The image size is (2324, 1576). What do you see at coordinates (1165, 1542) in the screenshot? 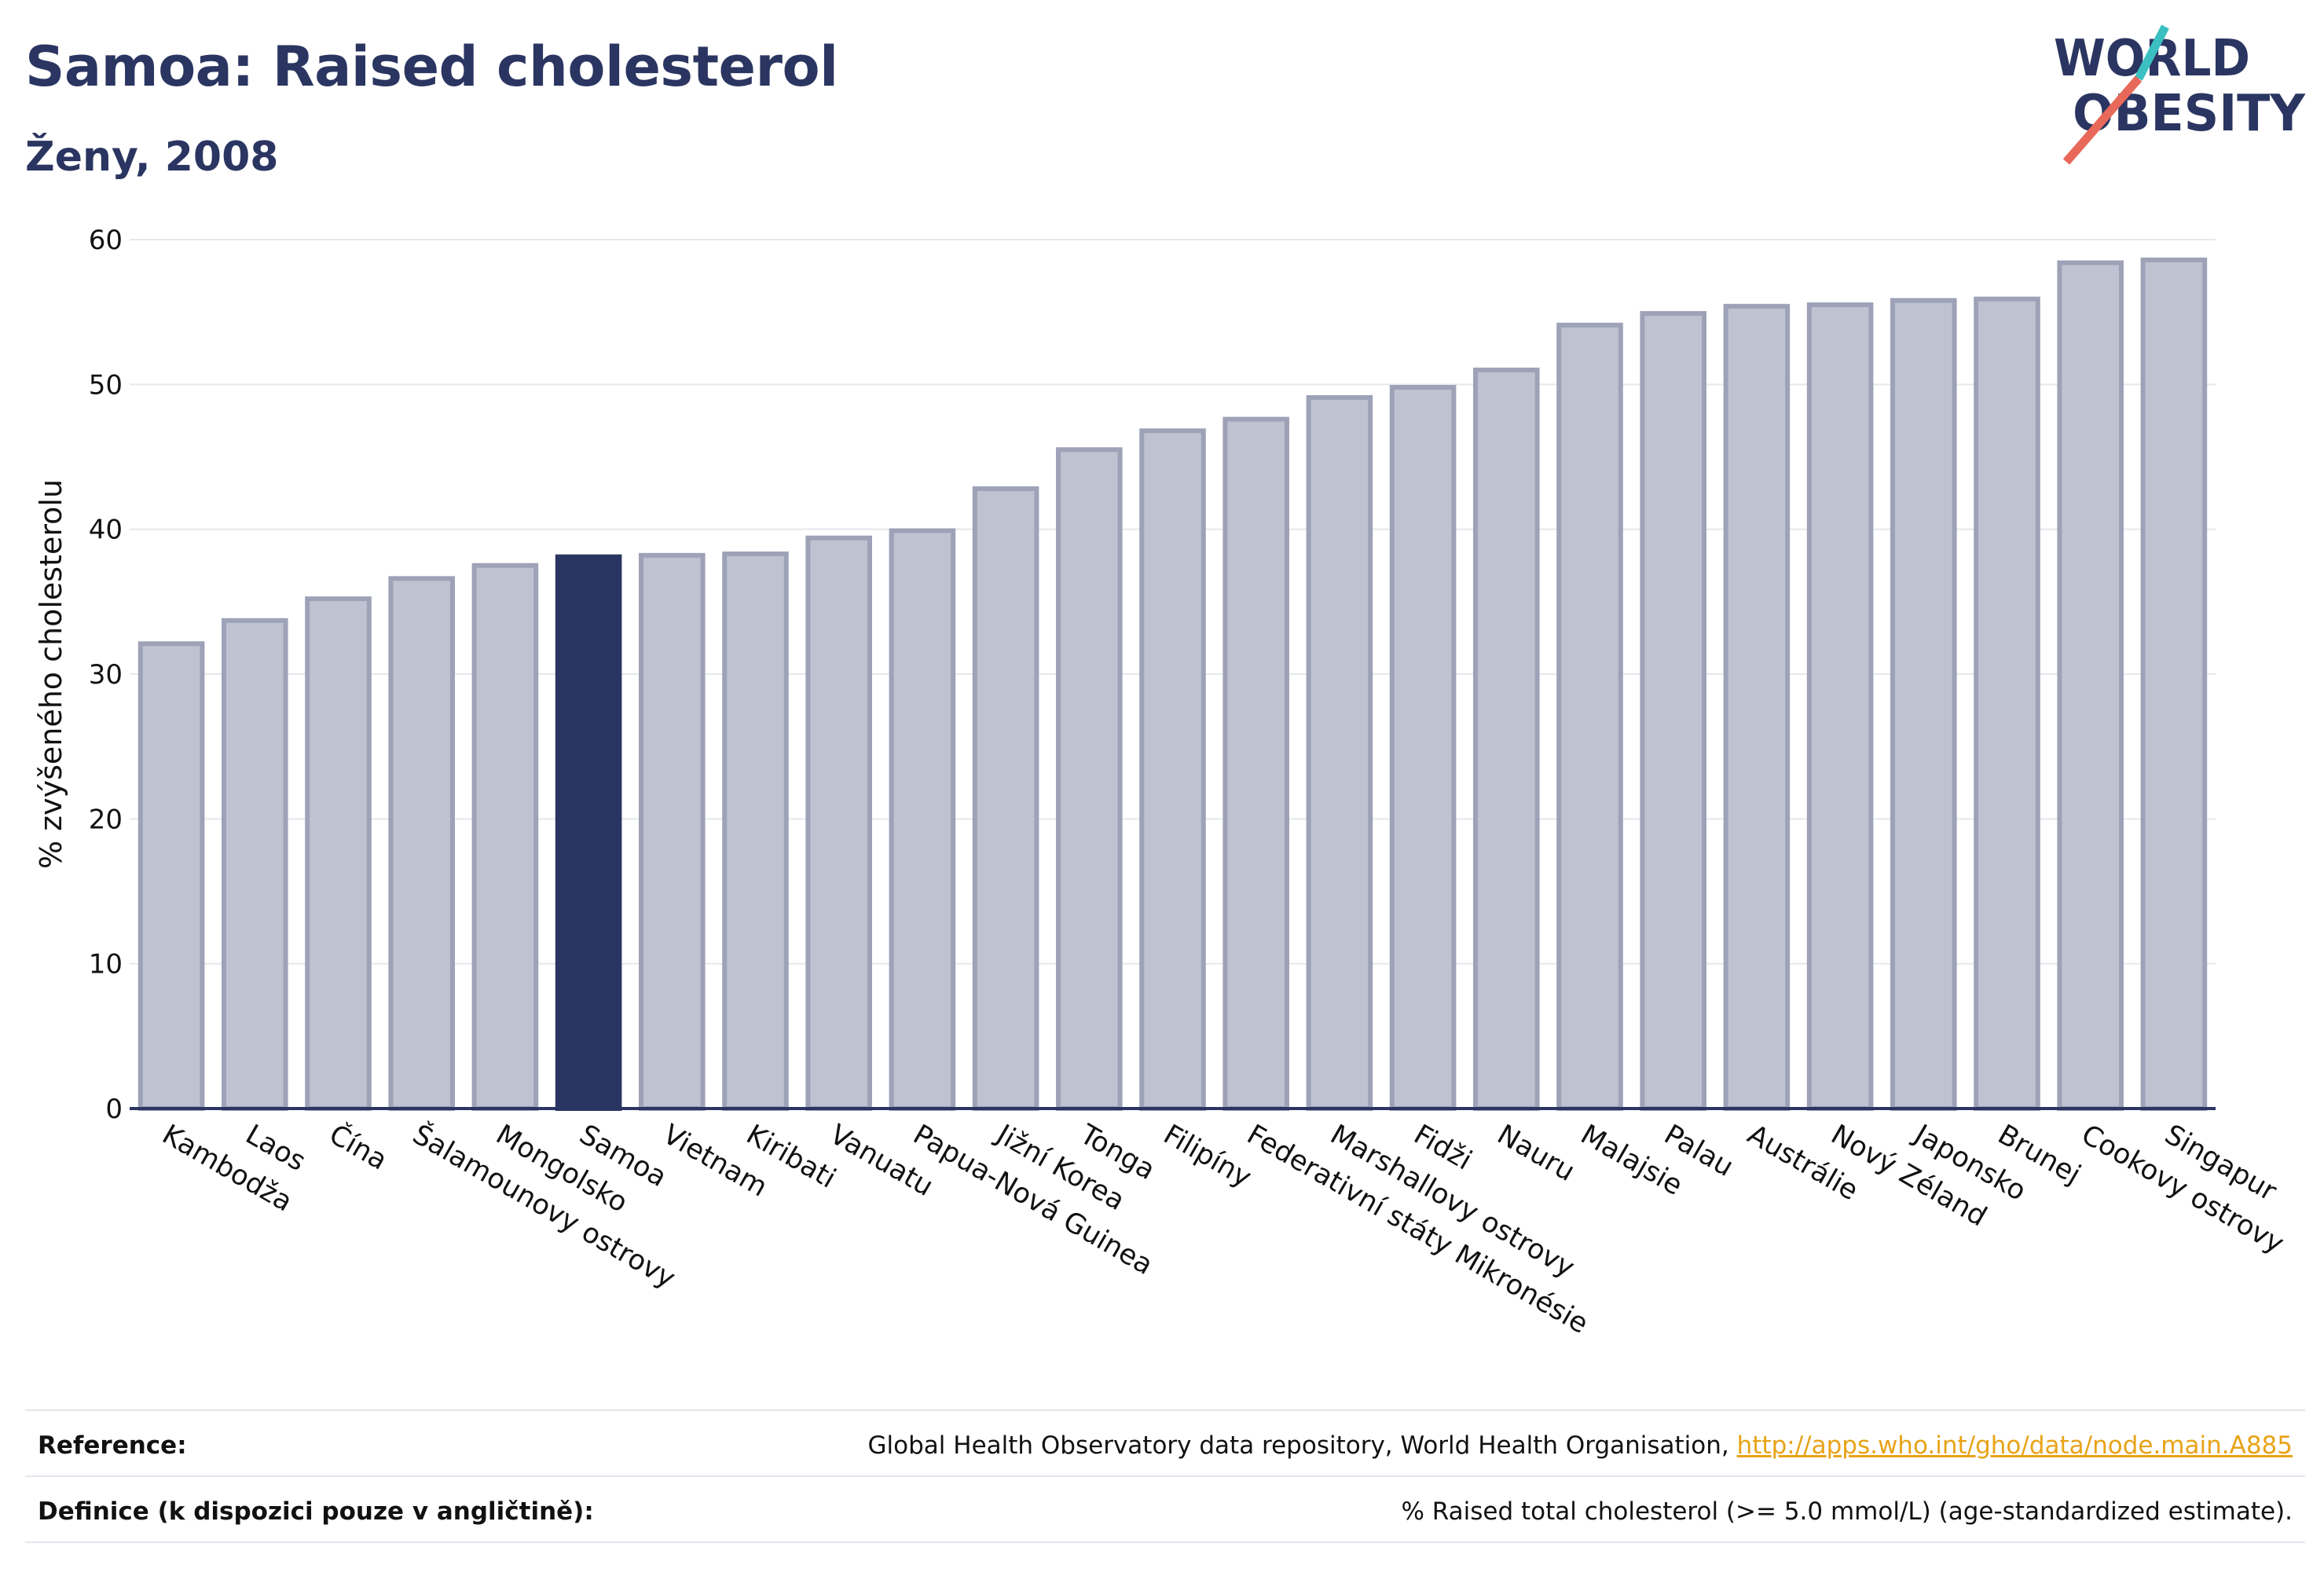
I see `footer-rule-bottom` at bounding box center [1165, 1542].